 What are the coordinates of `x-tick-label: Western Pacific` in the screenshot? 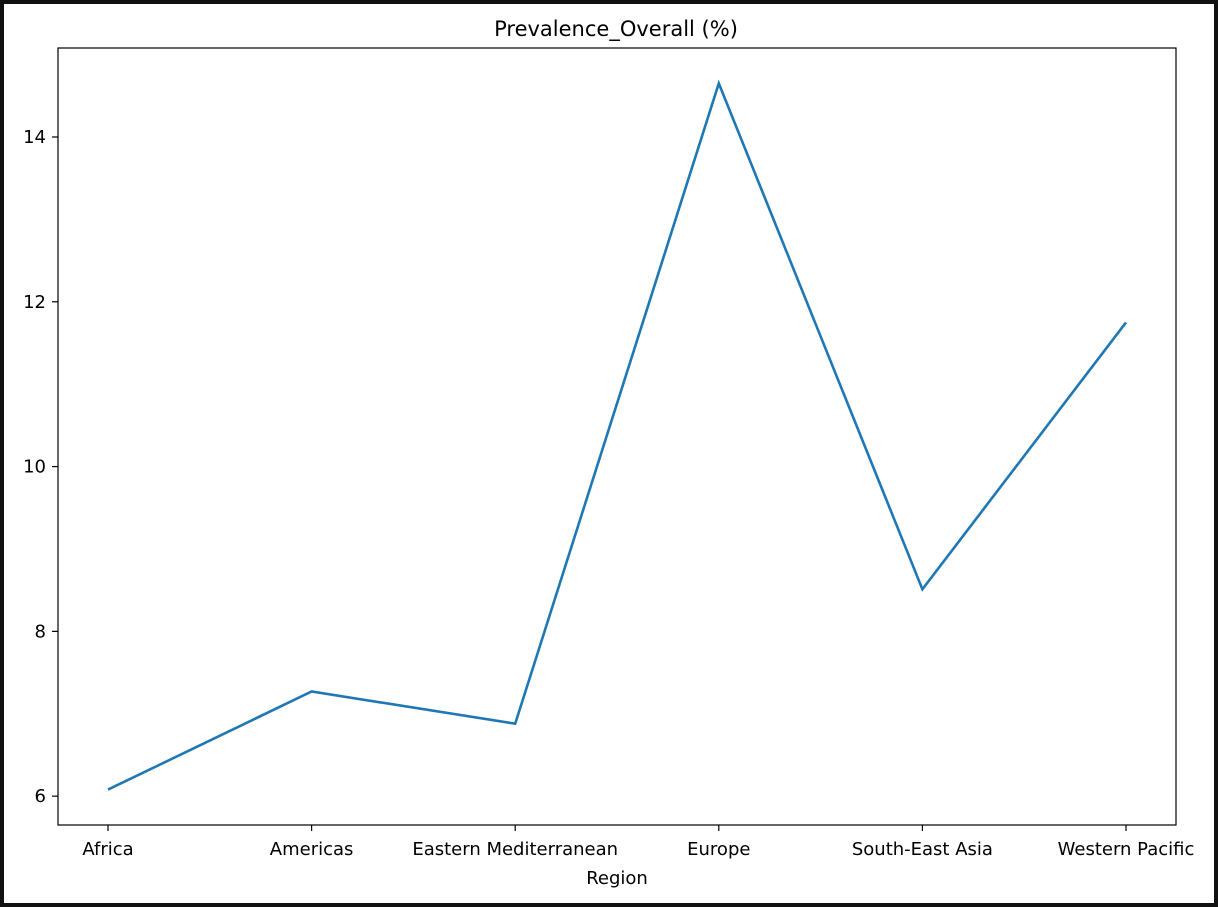 It's located at (1126, 849).